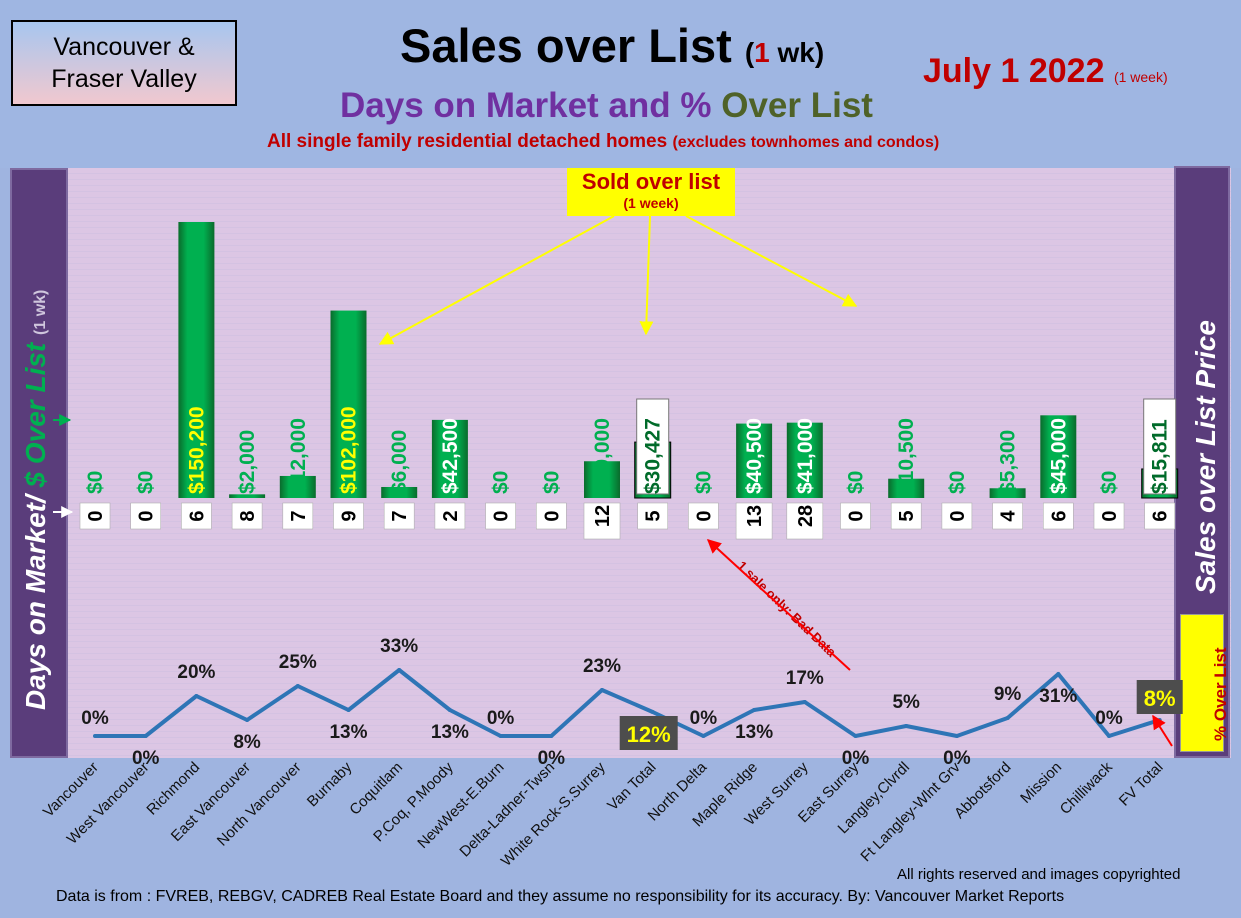  What do you see at coordinates (805, 678) in the screenshot?
I see `pct-over-list-label: 17%` at bounding box center [805, 678].